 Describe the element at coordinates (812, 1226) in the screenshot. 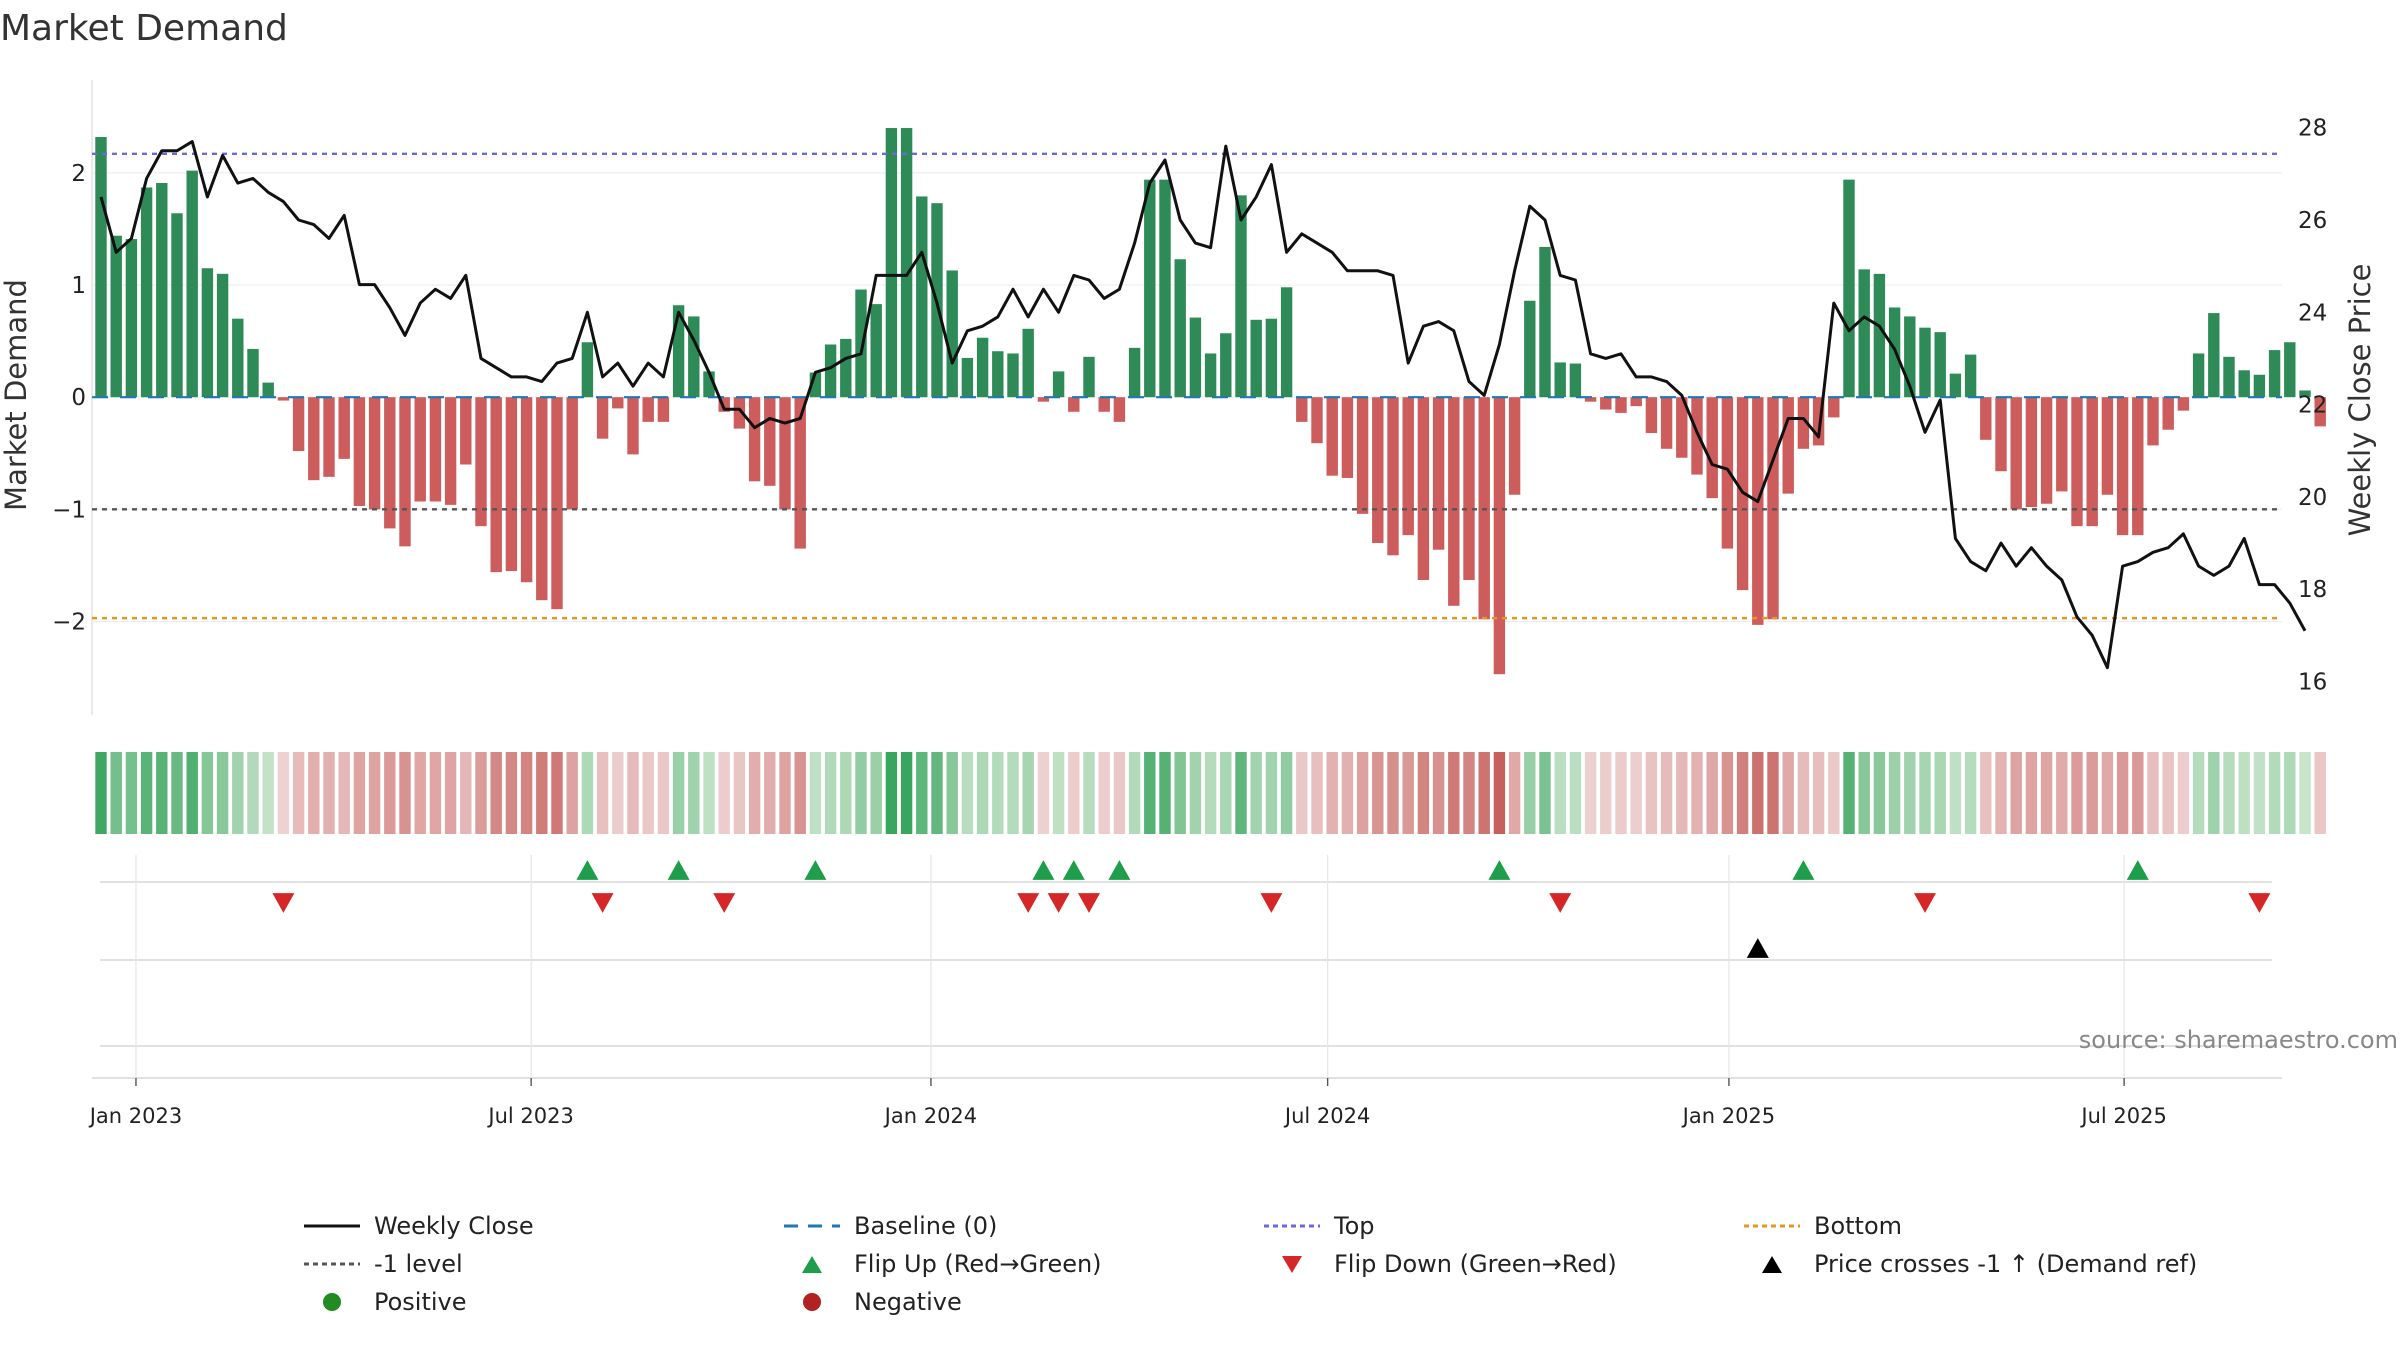

I see `baseline-legend-icon` at that location.